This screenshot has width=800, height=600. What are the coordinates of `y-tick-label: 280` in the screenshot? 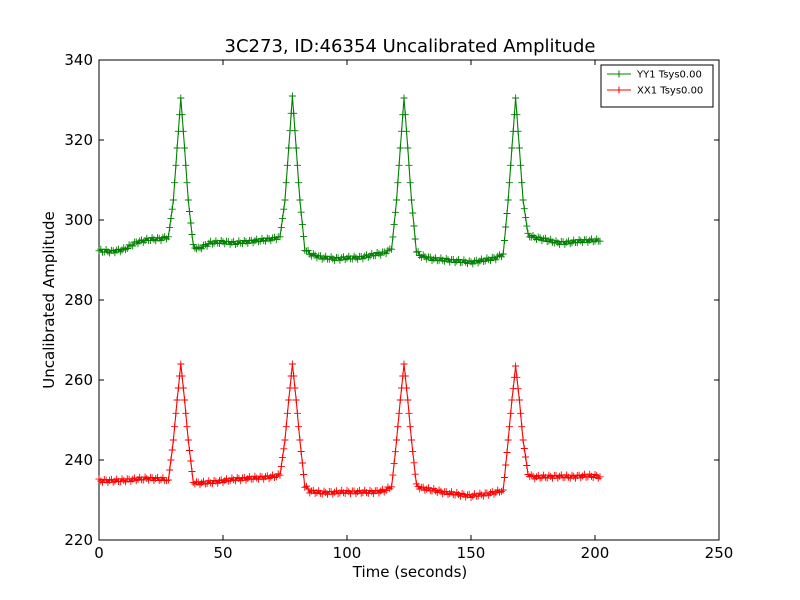 It's located at (78, 300).